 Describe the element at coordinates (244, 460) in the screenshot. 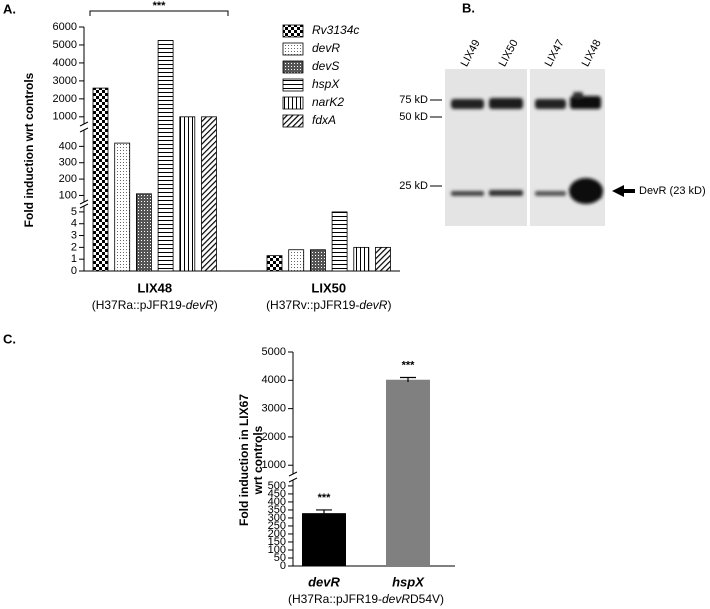

I see `y-axis-label: Fold induction in LIX67` at that location.